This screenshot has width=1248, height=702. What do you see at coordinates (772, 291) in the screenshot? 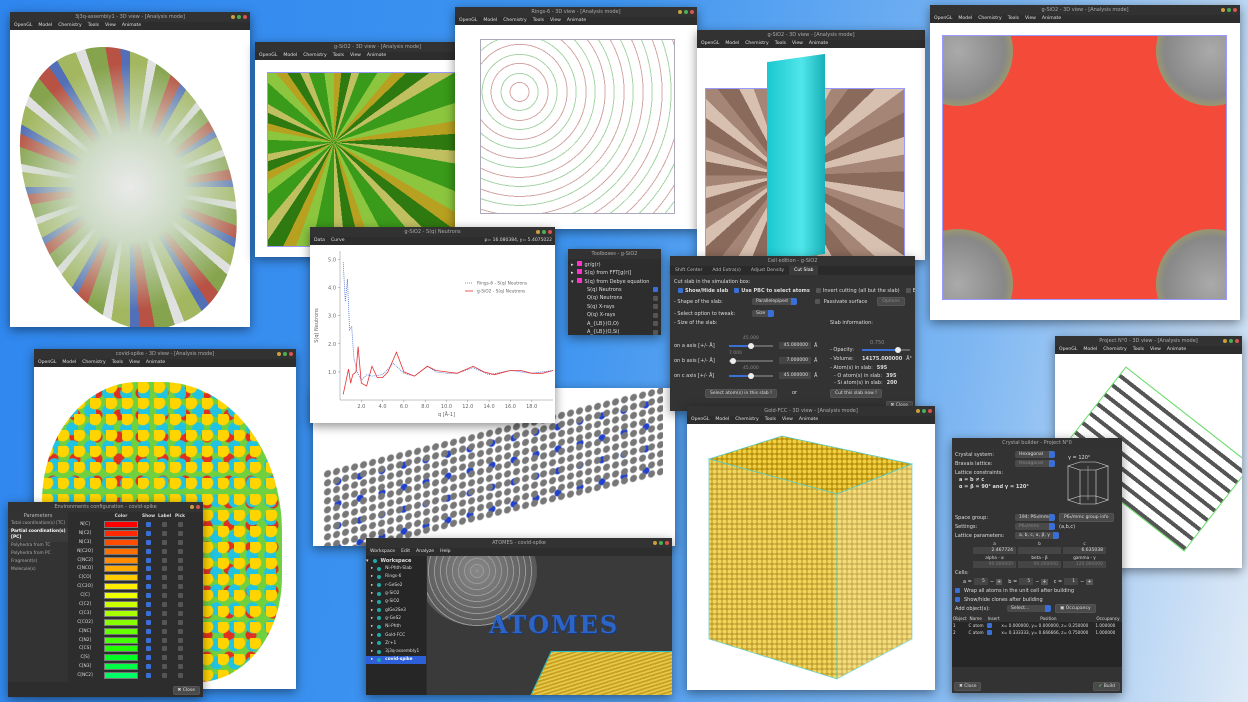
I see `slab-option: Use PBC to select atoms` at bounding box center [772, 291].